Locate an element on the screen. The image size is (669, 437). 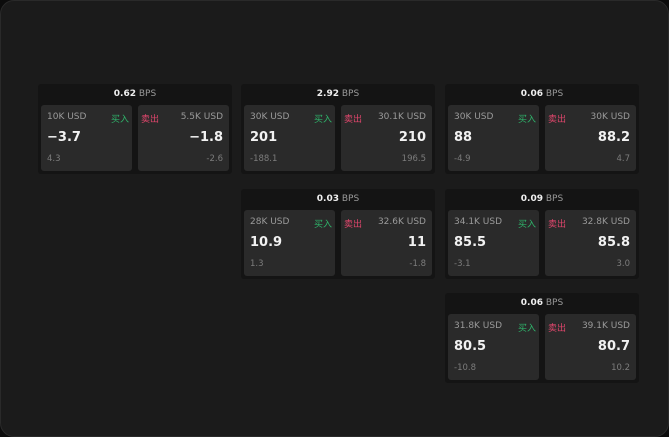
buy-amount: 31.8K USD is located at coordinates (478, 326).